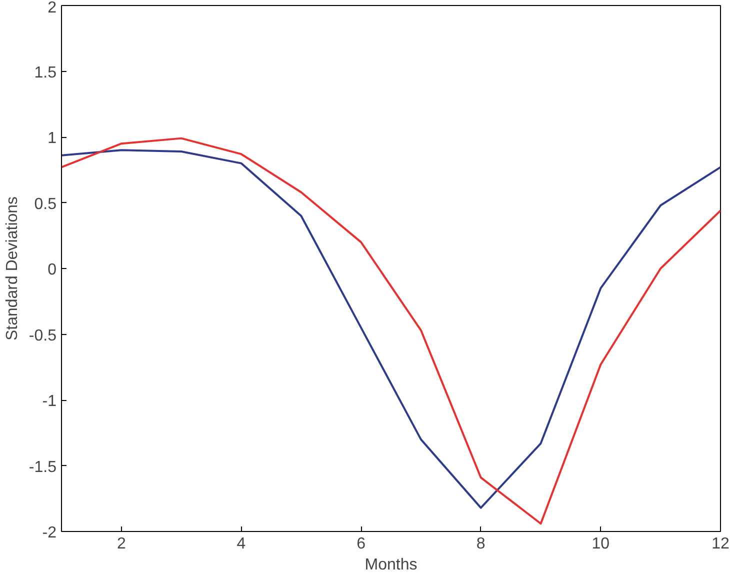 The width and height of the screenshot is (730, 576). What do you see at coordinates (361, 544) in the screenshot?
I see `x-tick-label: 6` at bounding box center [361, 544].